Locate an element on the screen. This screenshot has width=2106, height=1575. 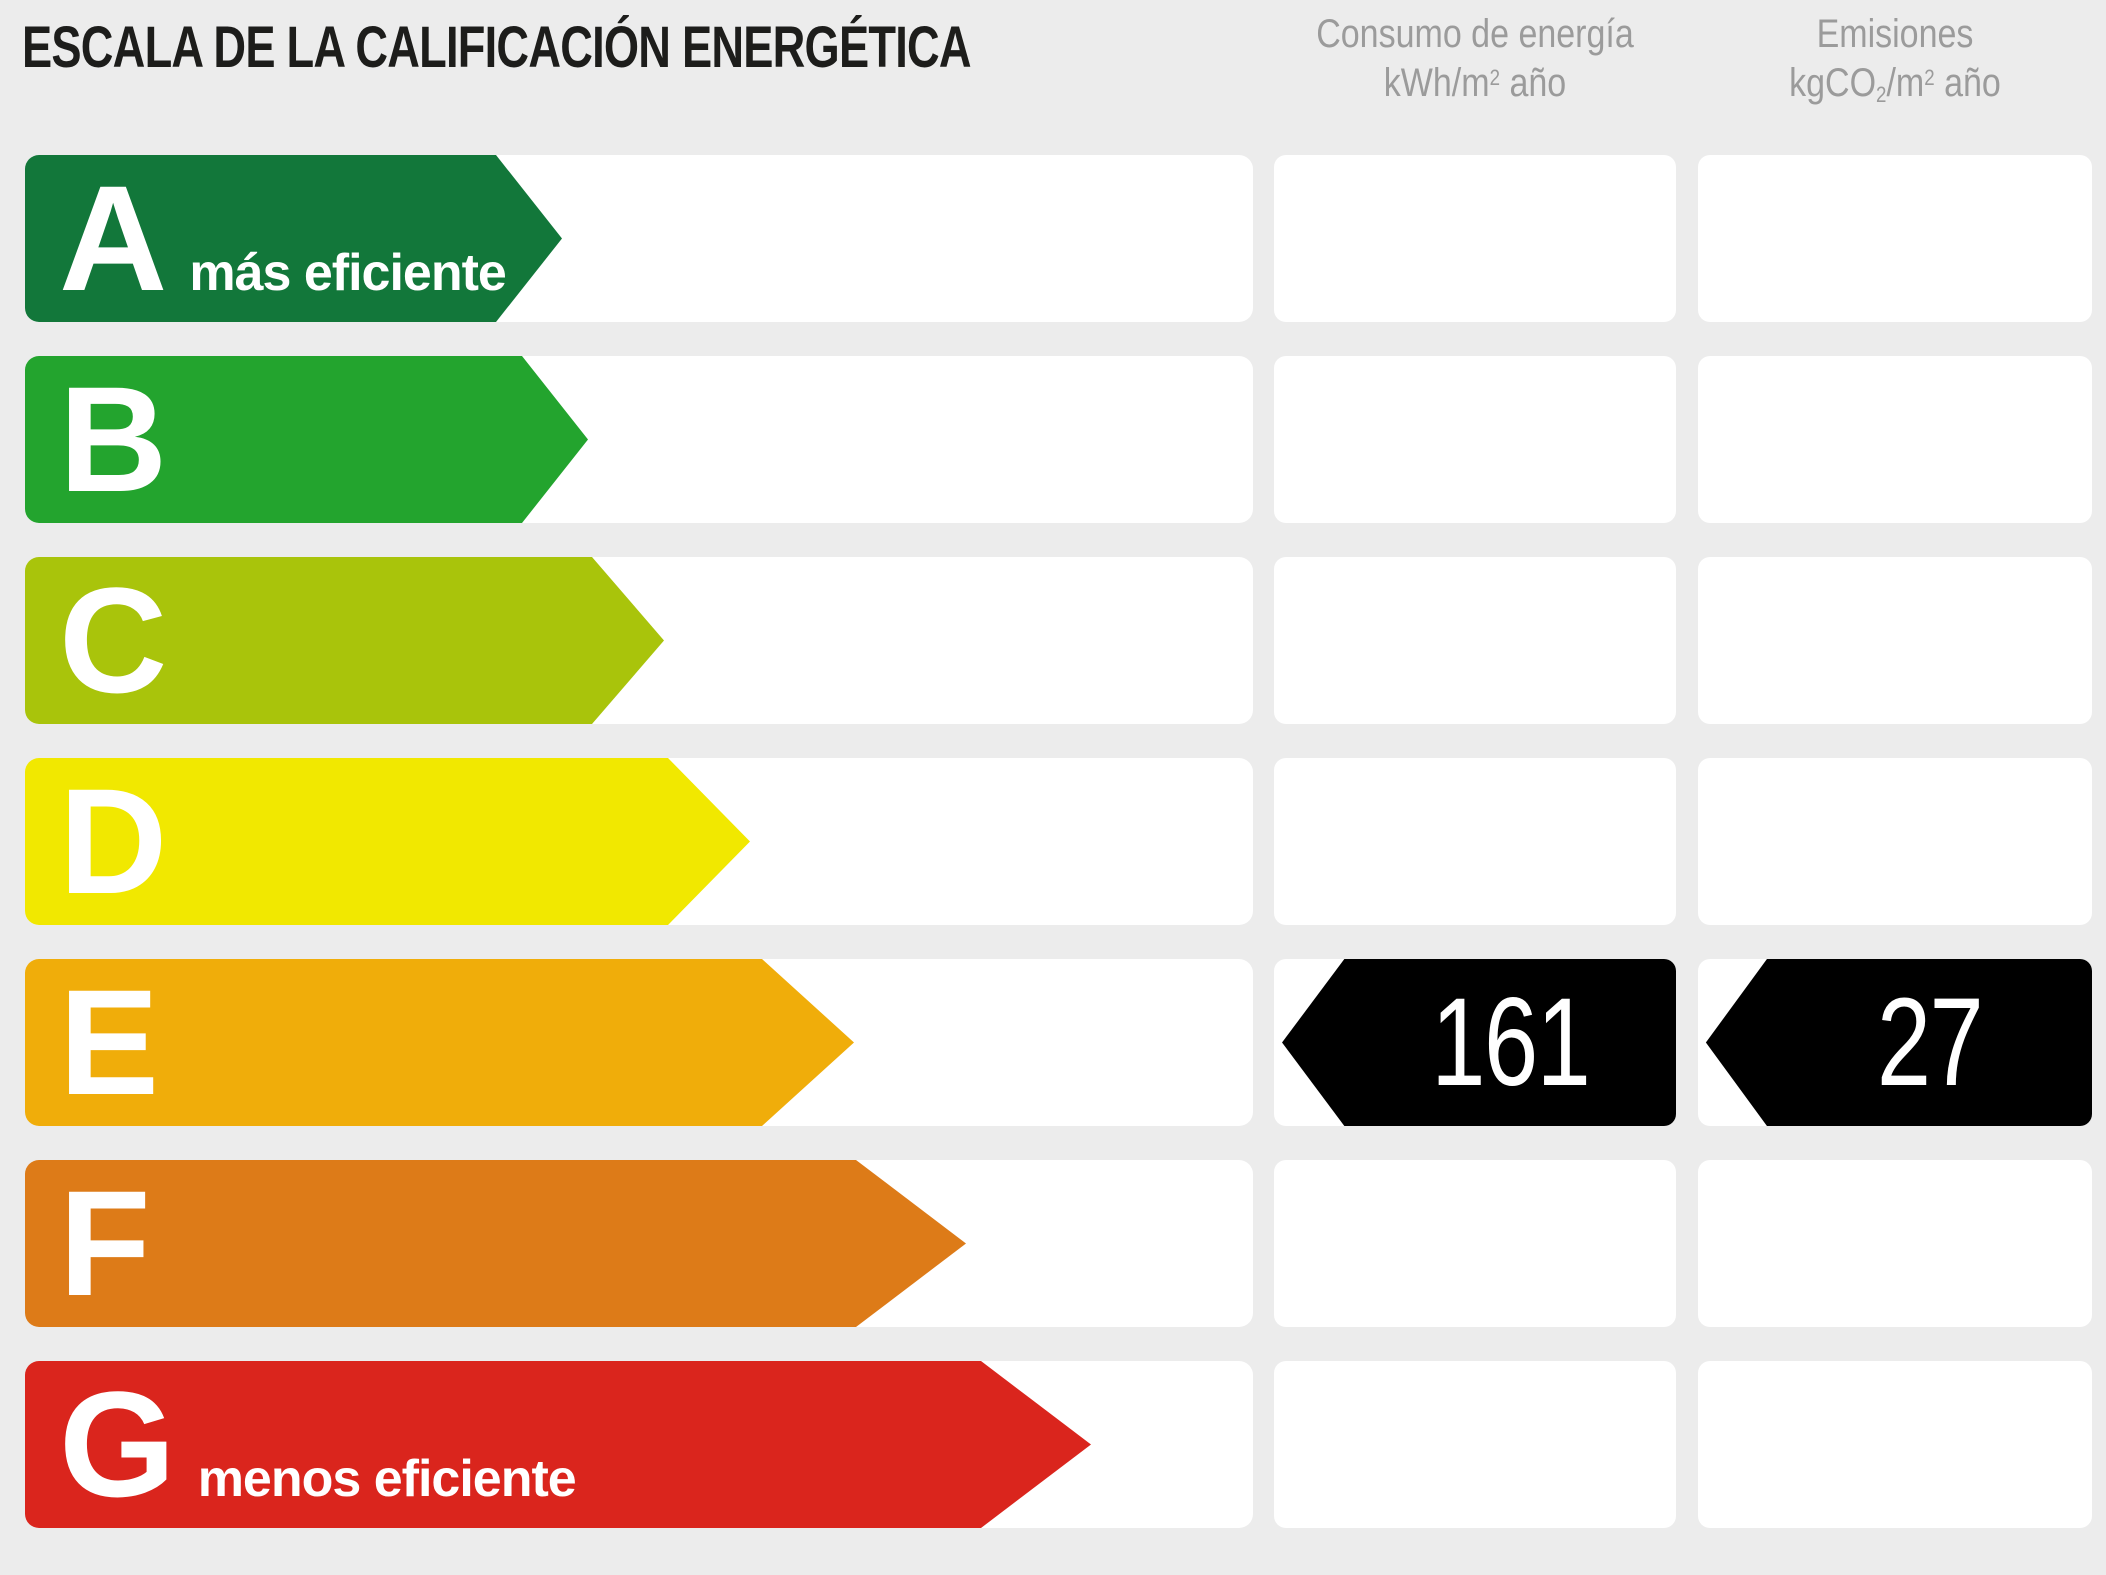
consumption-value-badge: 161 is located at coordinates (1479, 1042).